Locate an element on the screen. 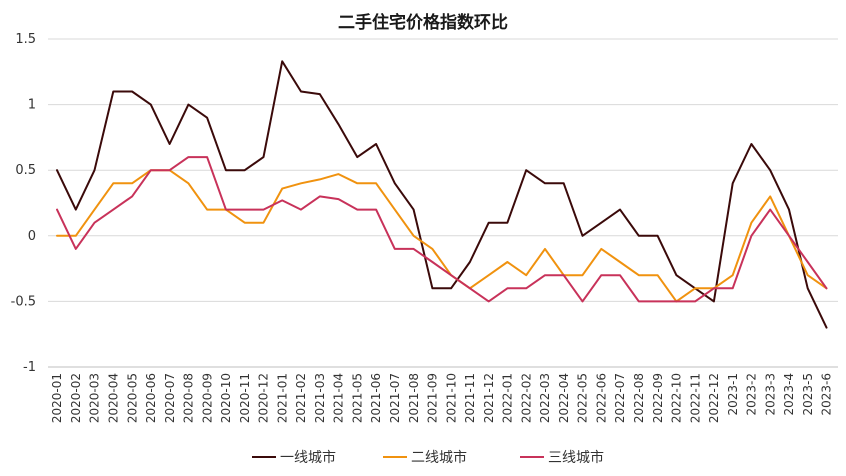  x-tick-label: 2021-11 is located at coordinates (470, 398).